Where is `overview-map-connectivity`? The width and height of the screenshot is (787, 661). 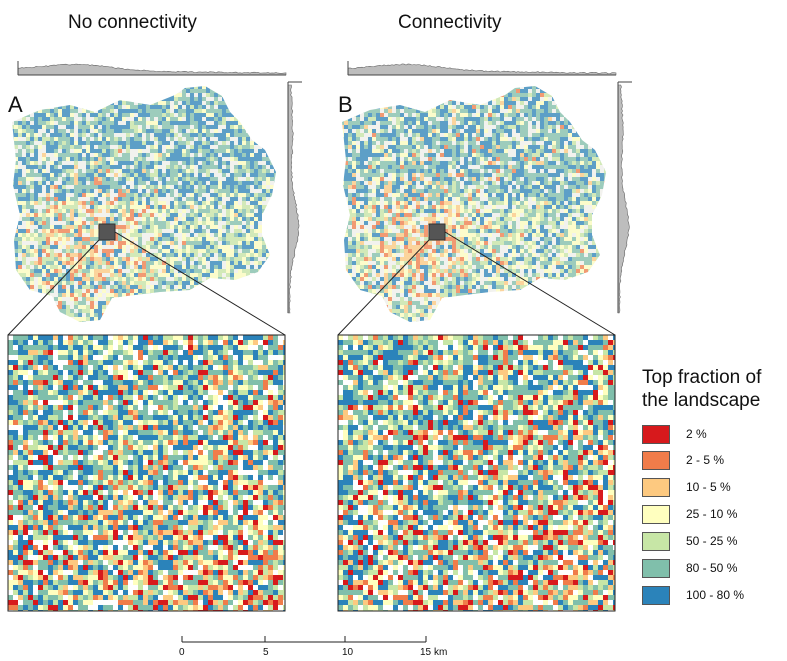
overview-map-connectivity is located at coordinates (474, 204).